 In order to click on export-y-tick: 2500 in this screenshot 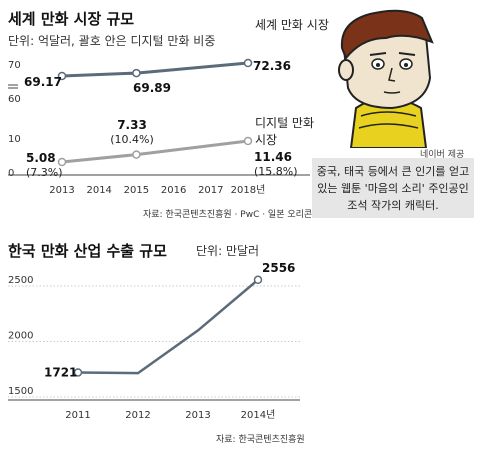, I will do `click(20, 280)`.